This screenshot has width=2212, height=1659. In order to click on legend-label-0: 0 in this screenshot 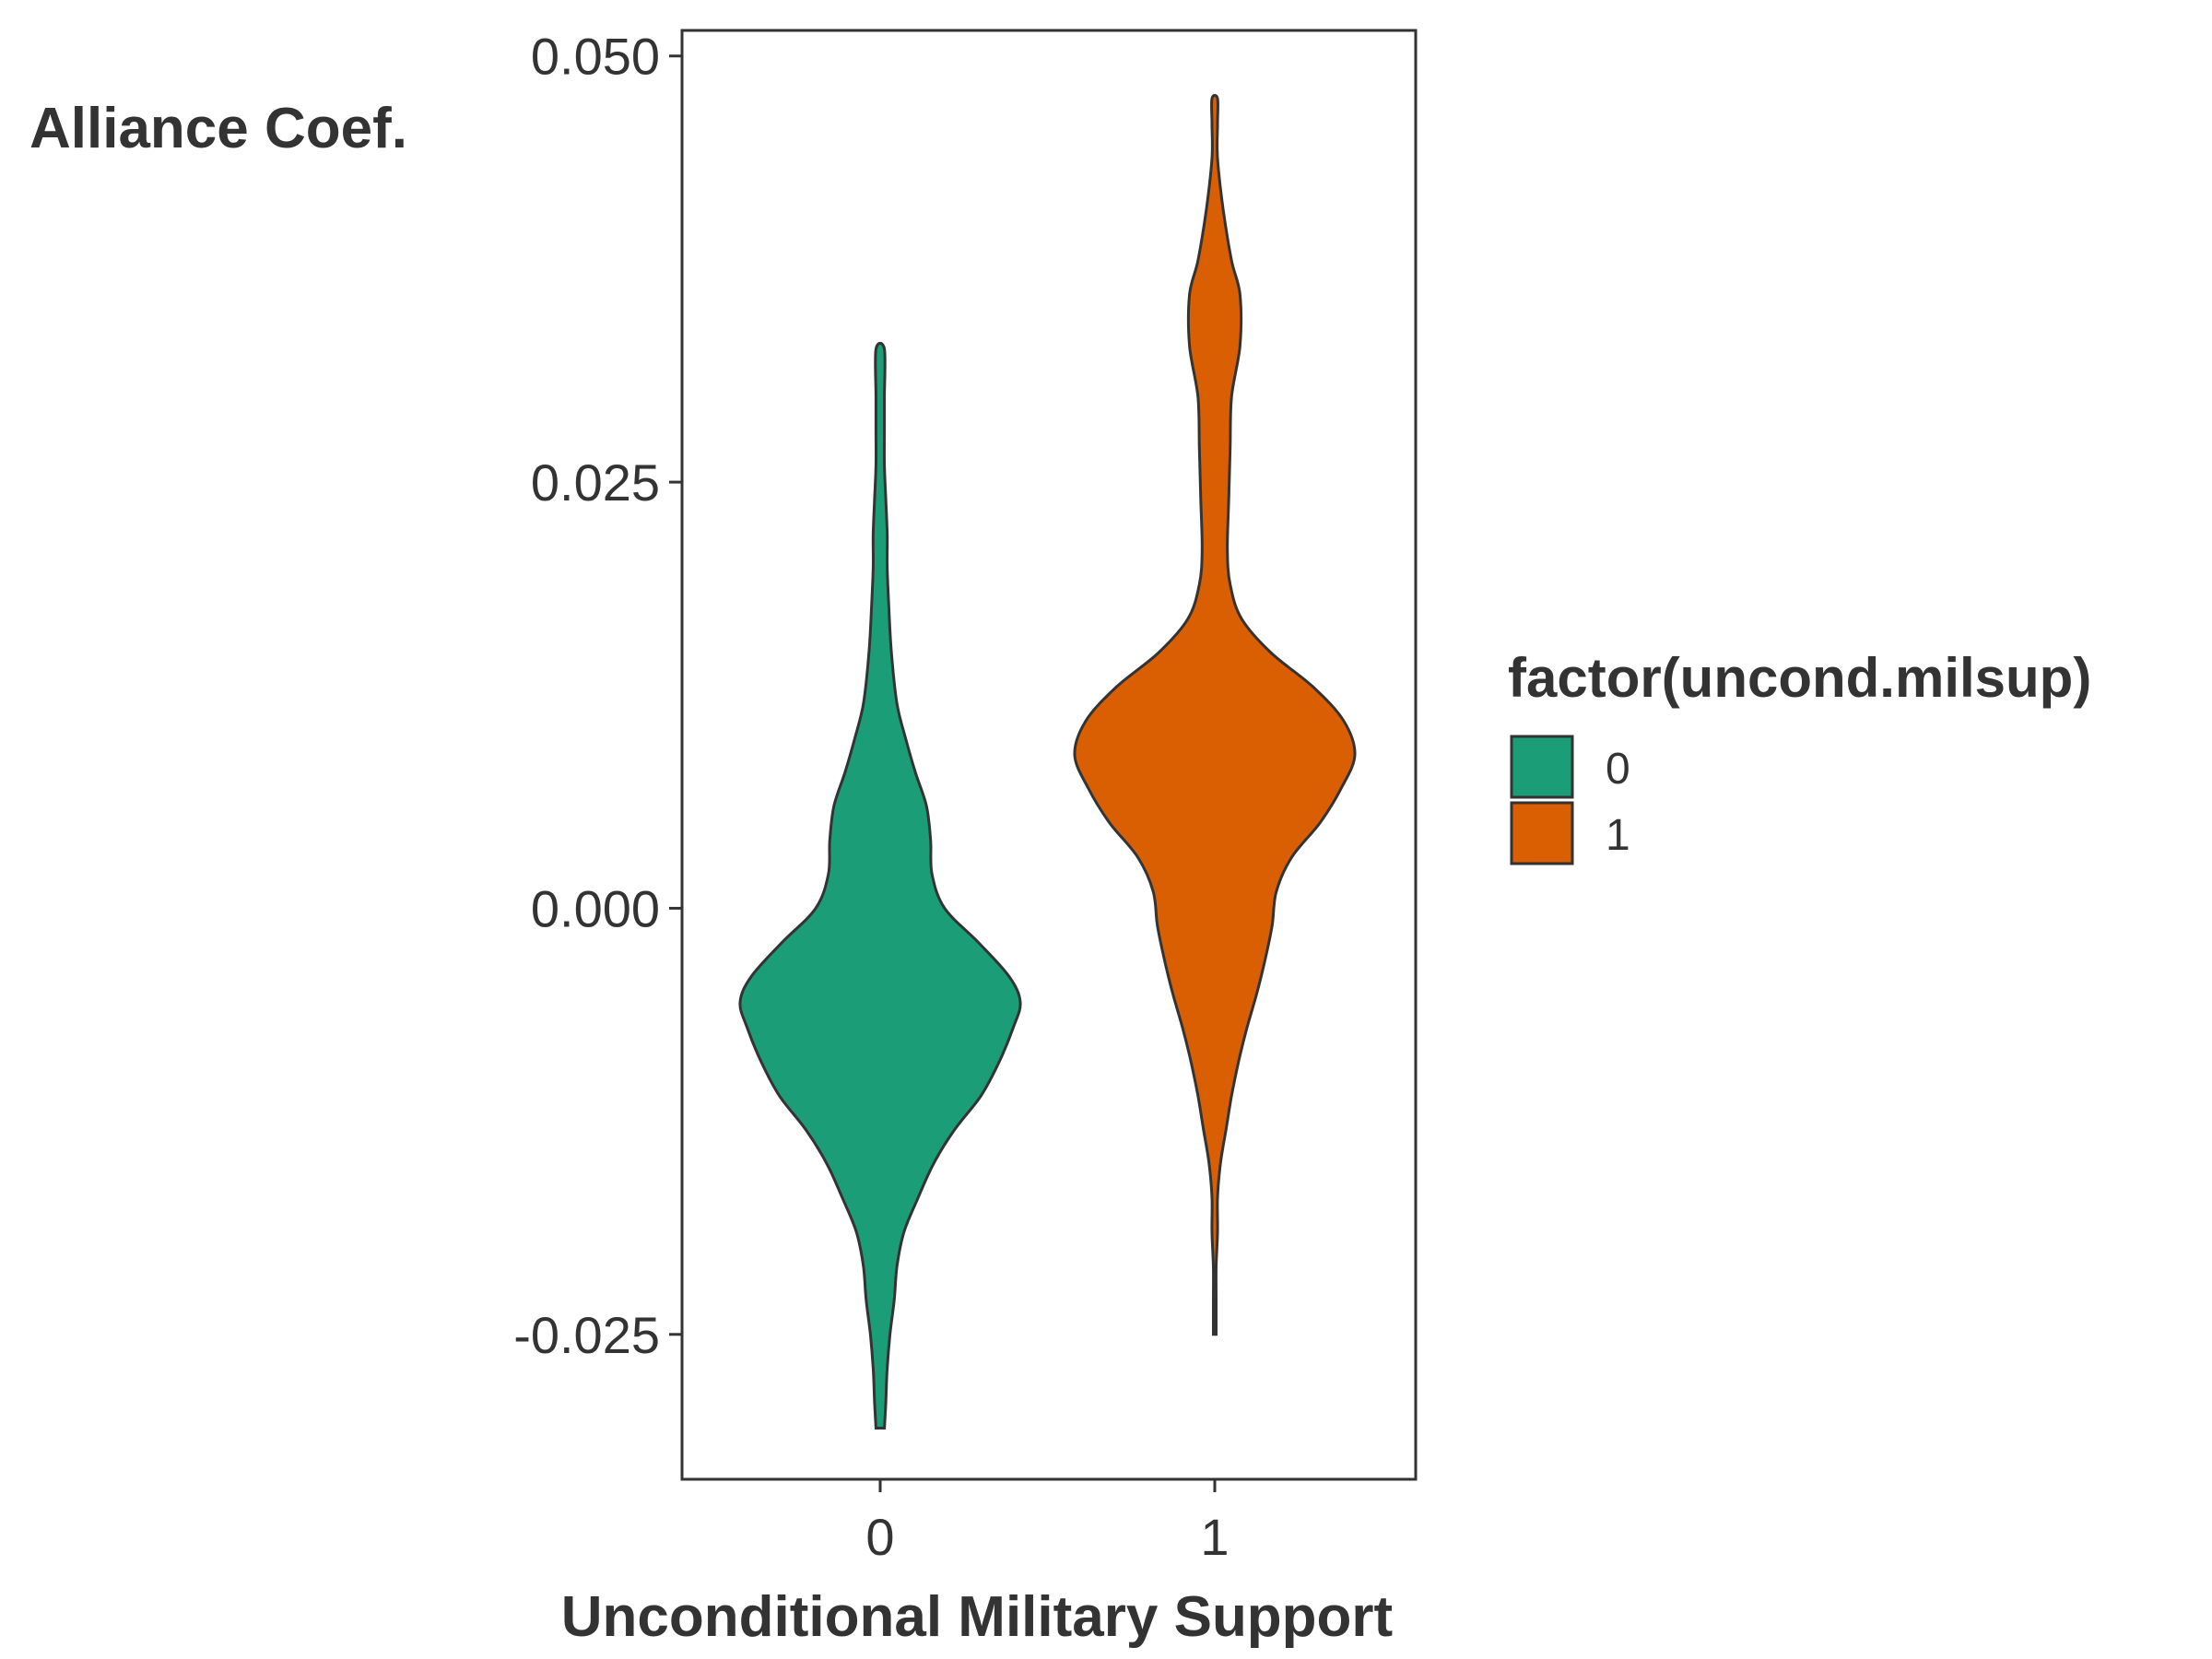, I will do `click(1618, 769)`.